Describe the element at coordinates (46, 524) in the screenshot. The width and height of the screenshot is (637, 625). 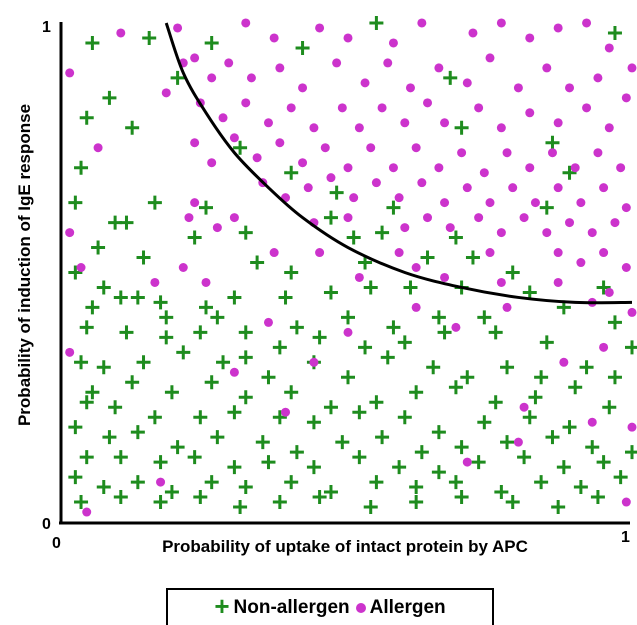
I see `y-tick-label-bottom: 0` at that location.